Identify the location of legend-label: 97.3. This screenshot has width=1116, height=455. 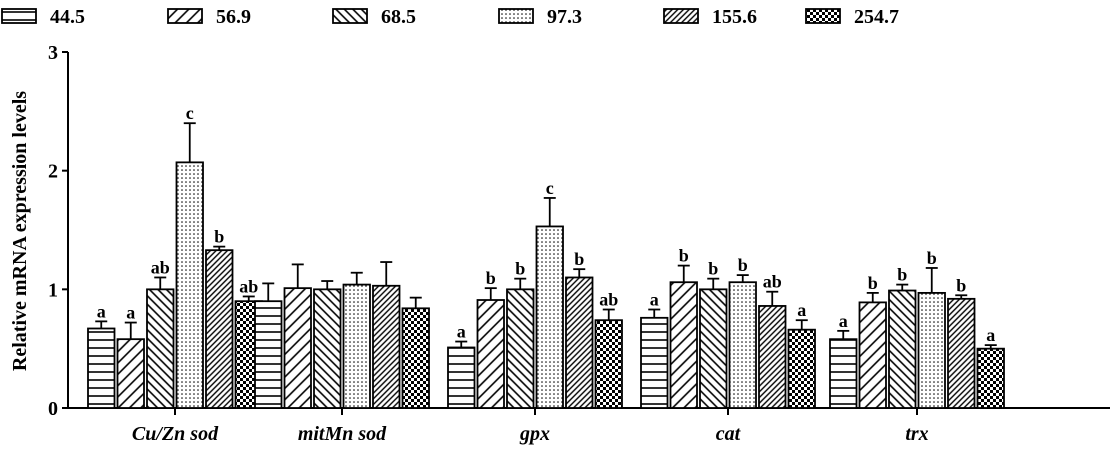
(564, 17).